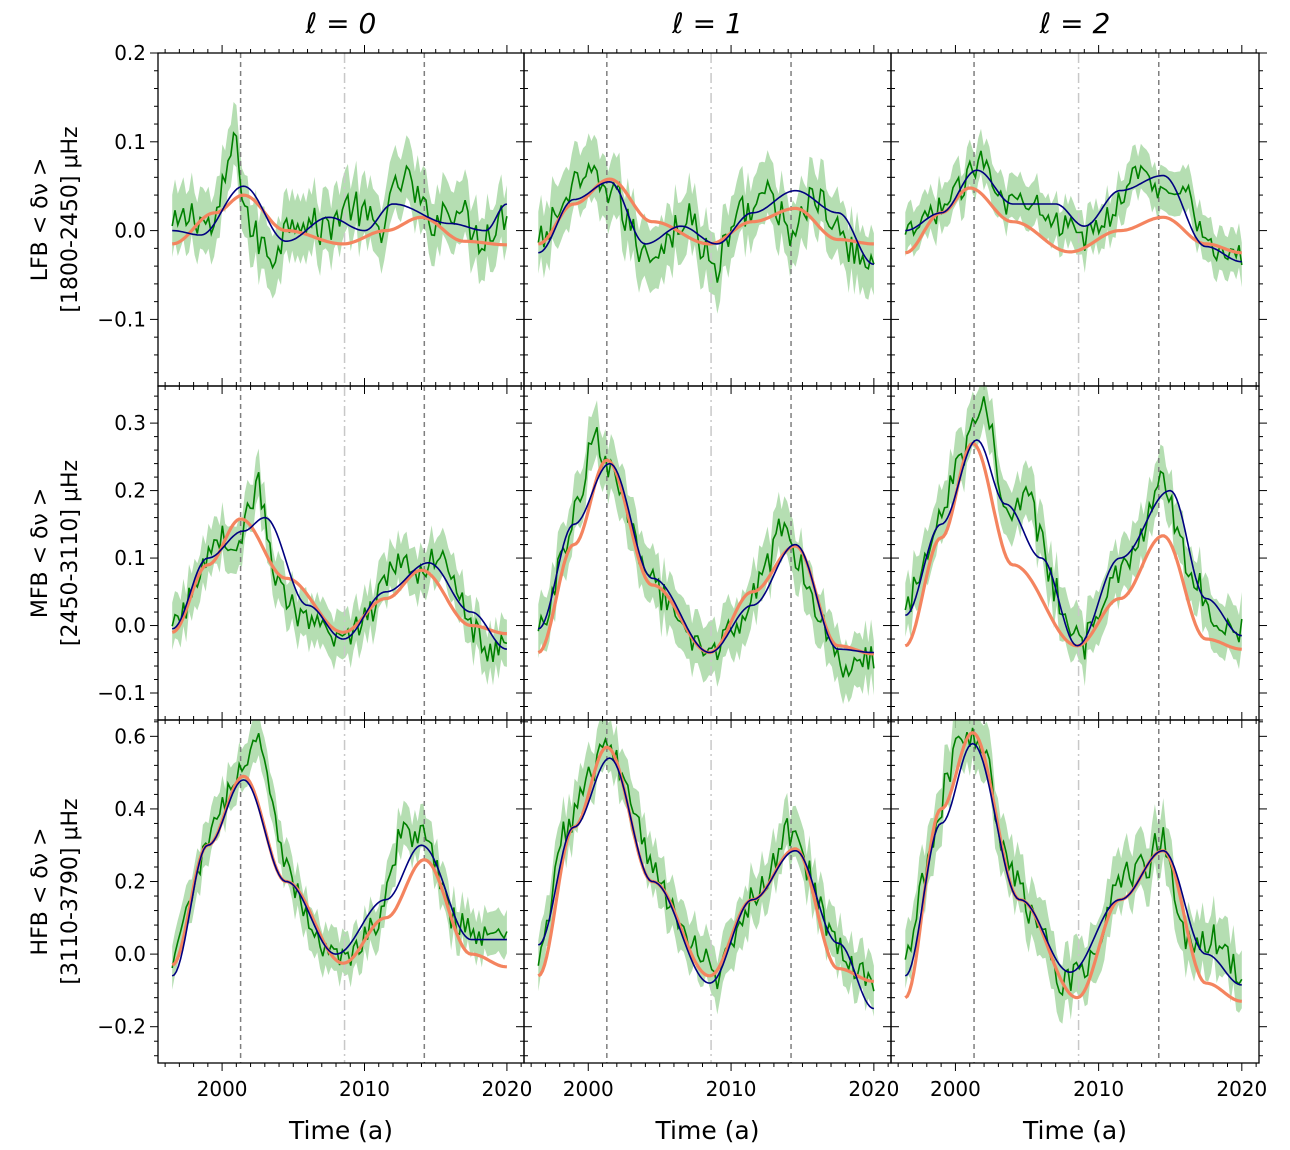 The image size is (1290, 1150). I want to click on row-label-bottom-2: [3110-3790] μHz, so click(70, 891).